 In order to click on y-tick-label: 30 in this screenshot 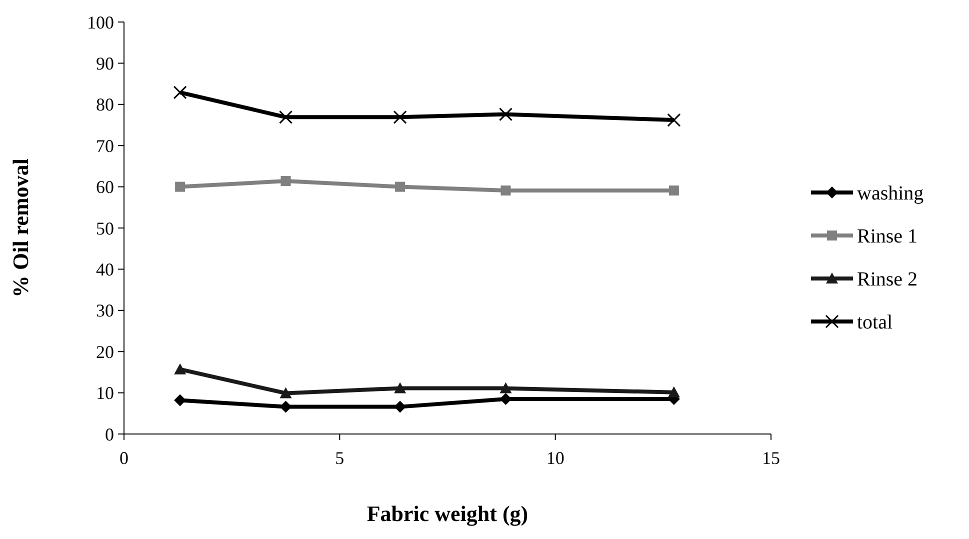, I will do `click(105, 310)`.